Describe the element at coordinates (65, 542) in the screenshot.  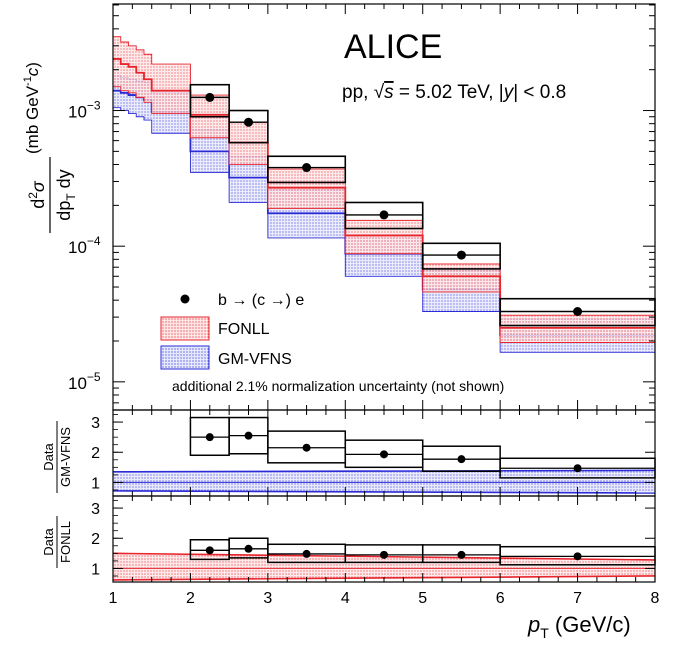
I see `ratio2-ylabel-bottom: FONLL` at that location.